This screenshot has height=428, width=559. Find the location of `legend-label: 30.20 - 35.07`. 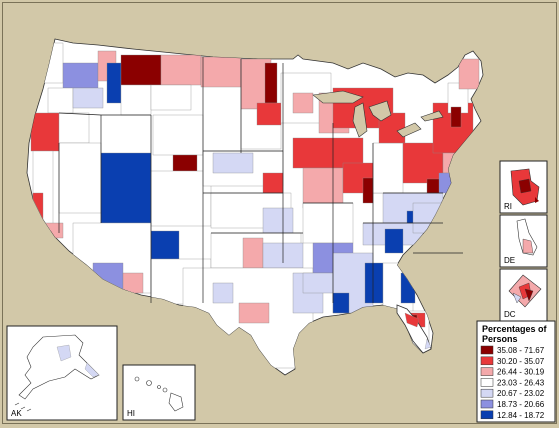

legend-label: 30.20 - 35.07 is located at coordinates (521, 361).